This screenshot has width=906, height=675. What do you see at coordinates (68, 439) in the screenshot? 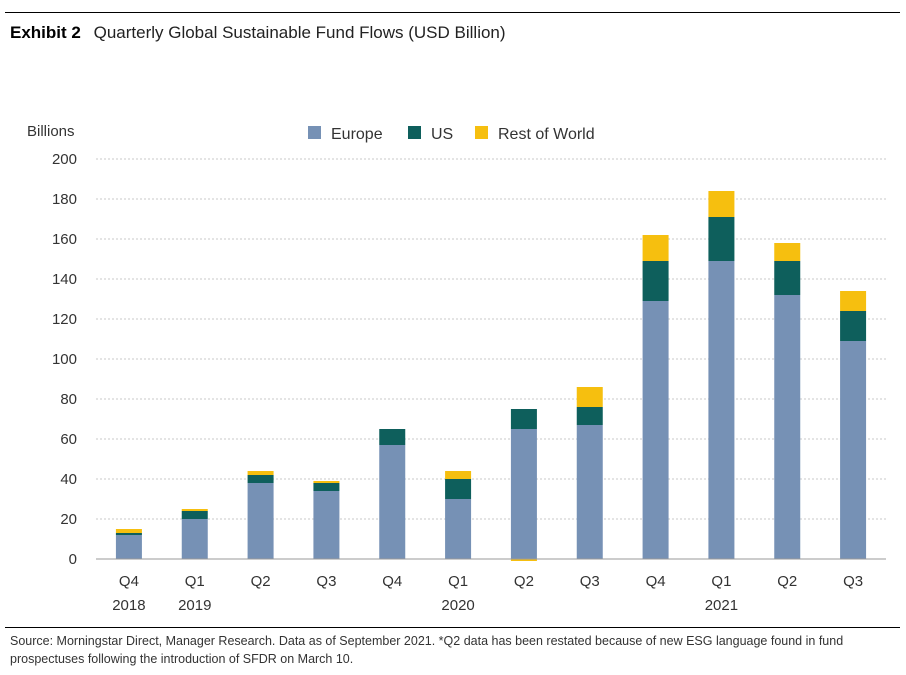
I see `y-tick-label: 60` at bounding box center [68, 439].